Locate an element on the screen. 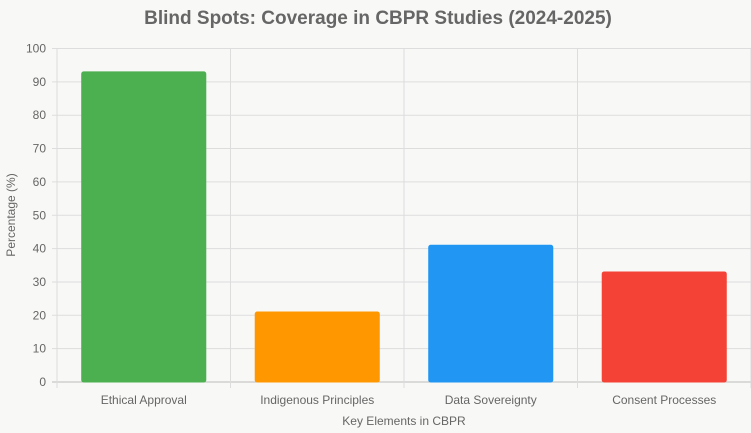  y-tick-label: 100 is located at coordinates (36, 49).